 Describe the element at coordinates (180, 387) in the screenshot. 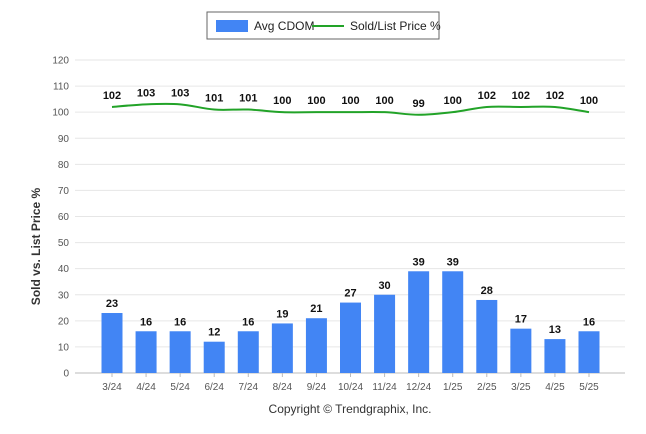

I see `x-tick-label: 5/24` at that location.